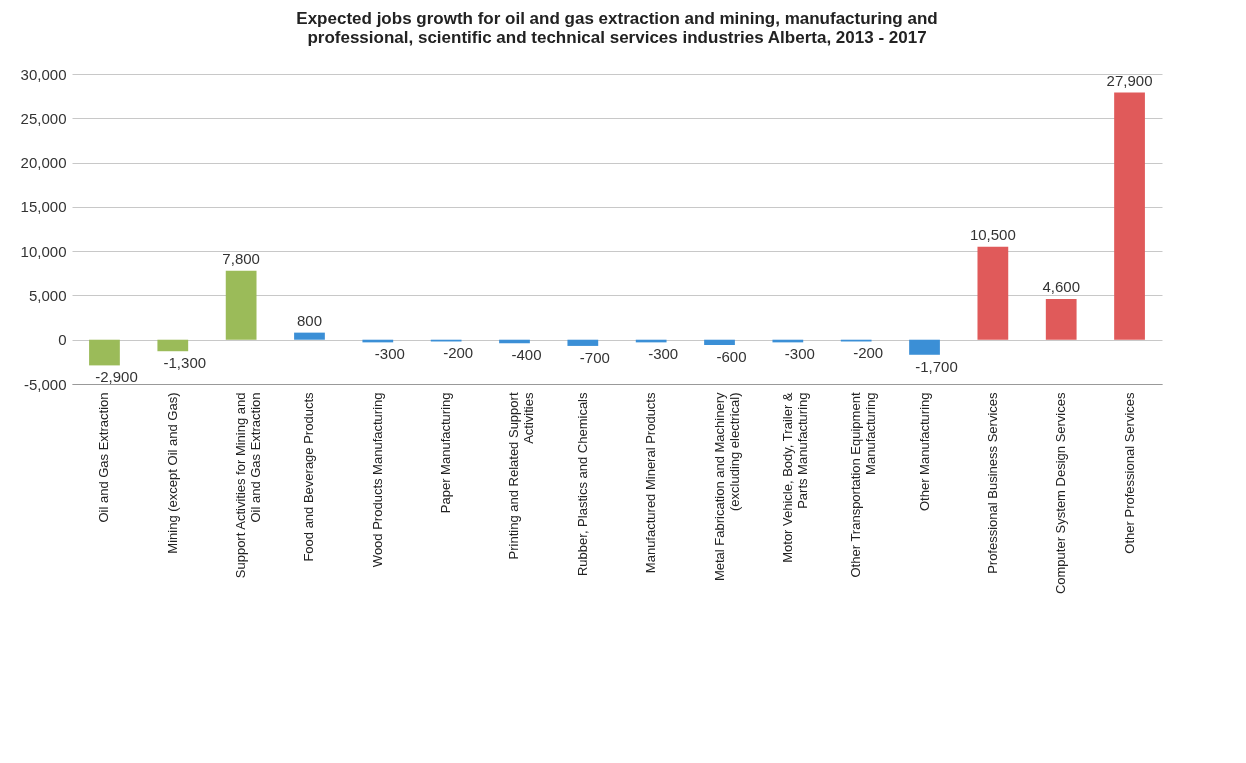 This screenshot has height=763, width=1246. Describe the element at coordinates (651, 483) in the screenshot. I see `x-tick-label: Manufactured Mineral Products` at that location.